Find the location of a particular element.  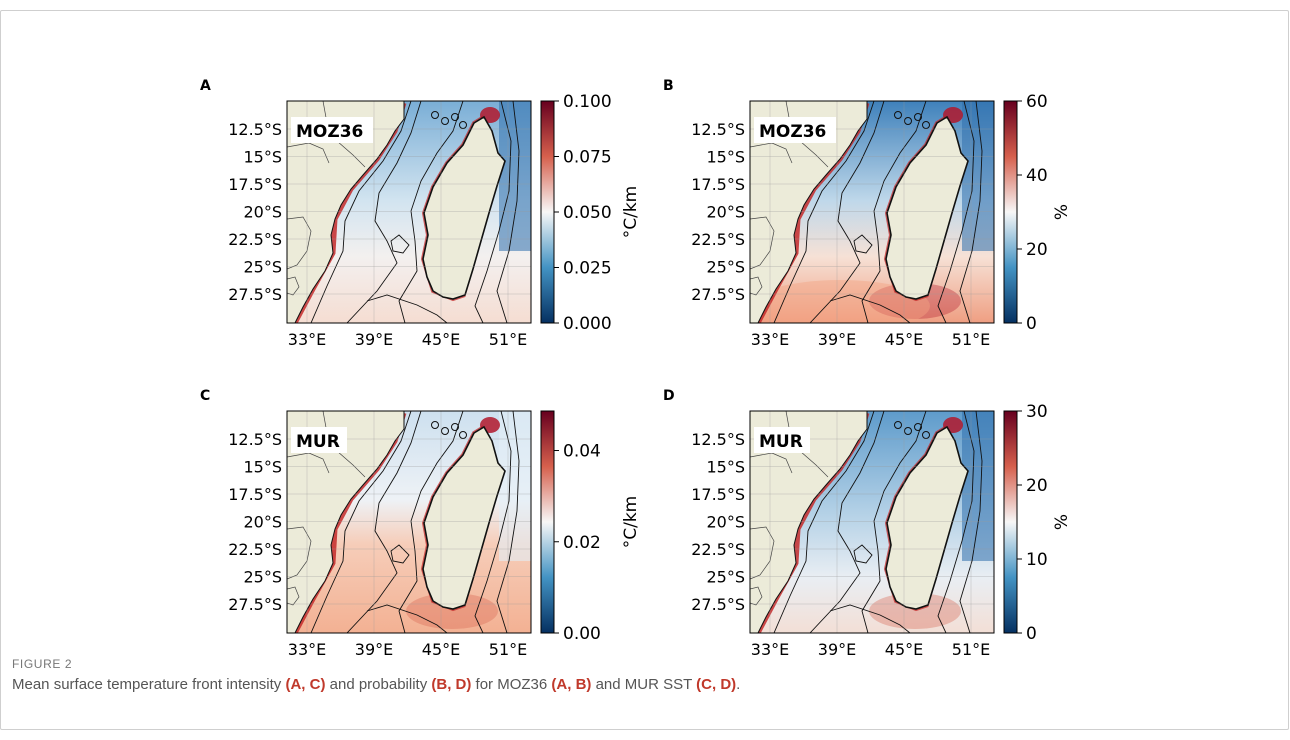

colorbar-tick-label: 30 is located at coordinates (1037, 412).